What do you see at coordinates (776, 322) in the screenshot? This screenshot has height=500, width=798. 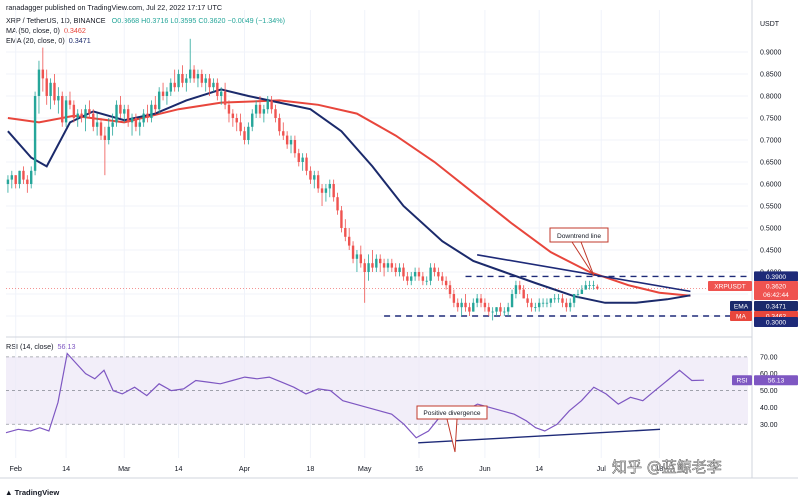 I see `support-badge-box` at bounding box center [776, 322].